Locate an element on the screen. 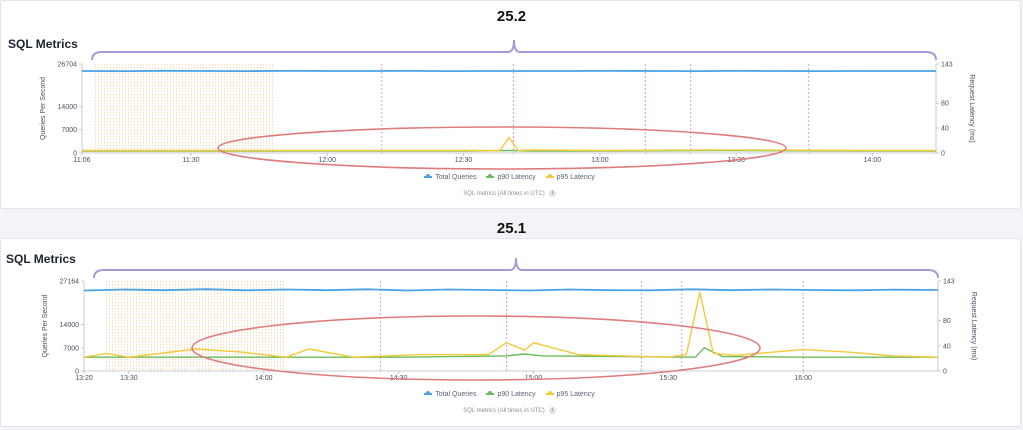  legend-top: Total Queries p90 Latency p95 Latency is located at coordinates (509, 177).